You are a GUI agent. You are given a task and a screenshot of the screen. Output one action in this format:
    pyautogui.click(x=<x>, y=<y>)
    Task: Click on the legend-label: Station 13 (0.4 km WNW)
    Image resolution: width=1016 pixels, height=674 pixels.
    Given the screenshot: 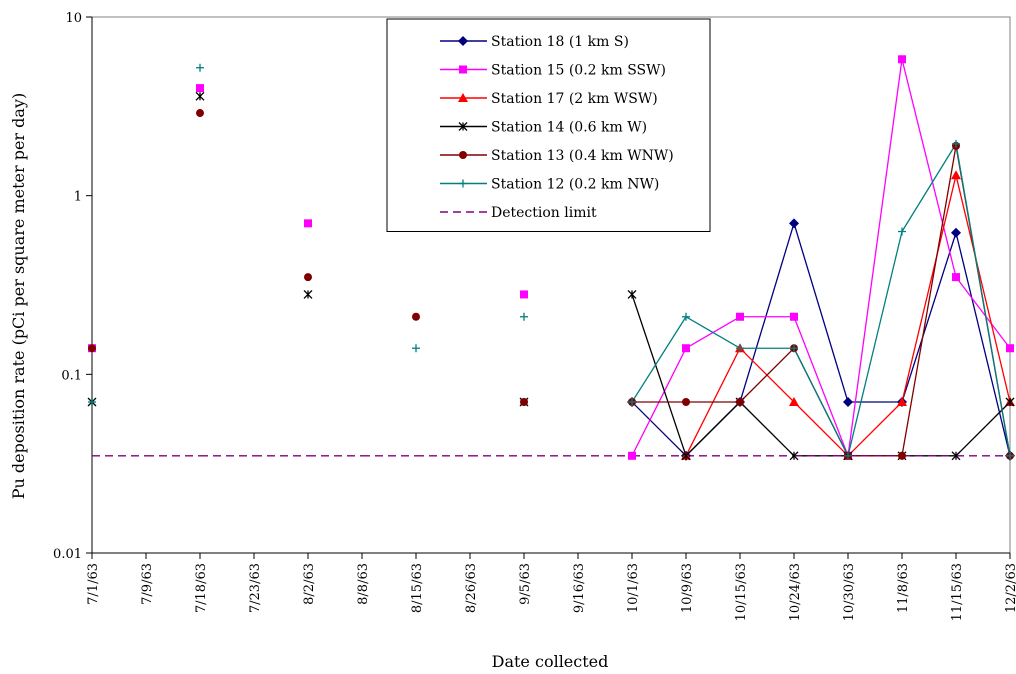 What is the action you would take?
    pyautogui.click(x=582, y=156)
    